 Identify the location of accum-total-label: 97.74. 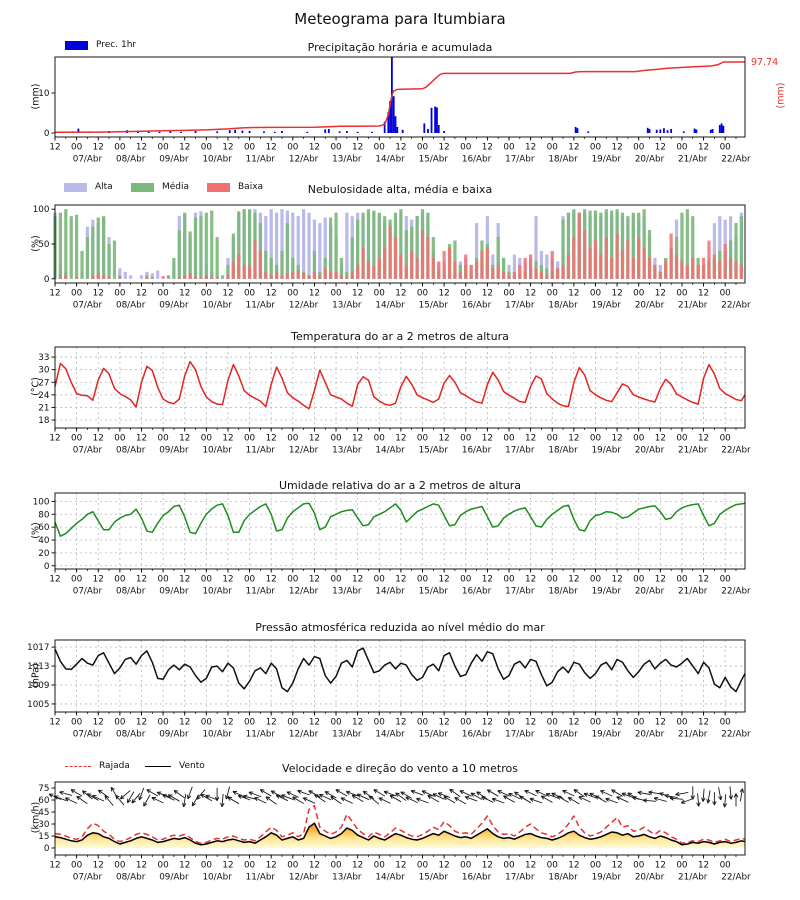
(765, 62).